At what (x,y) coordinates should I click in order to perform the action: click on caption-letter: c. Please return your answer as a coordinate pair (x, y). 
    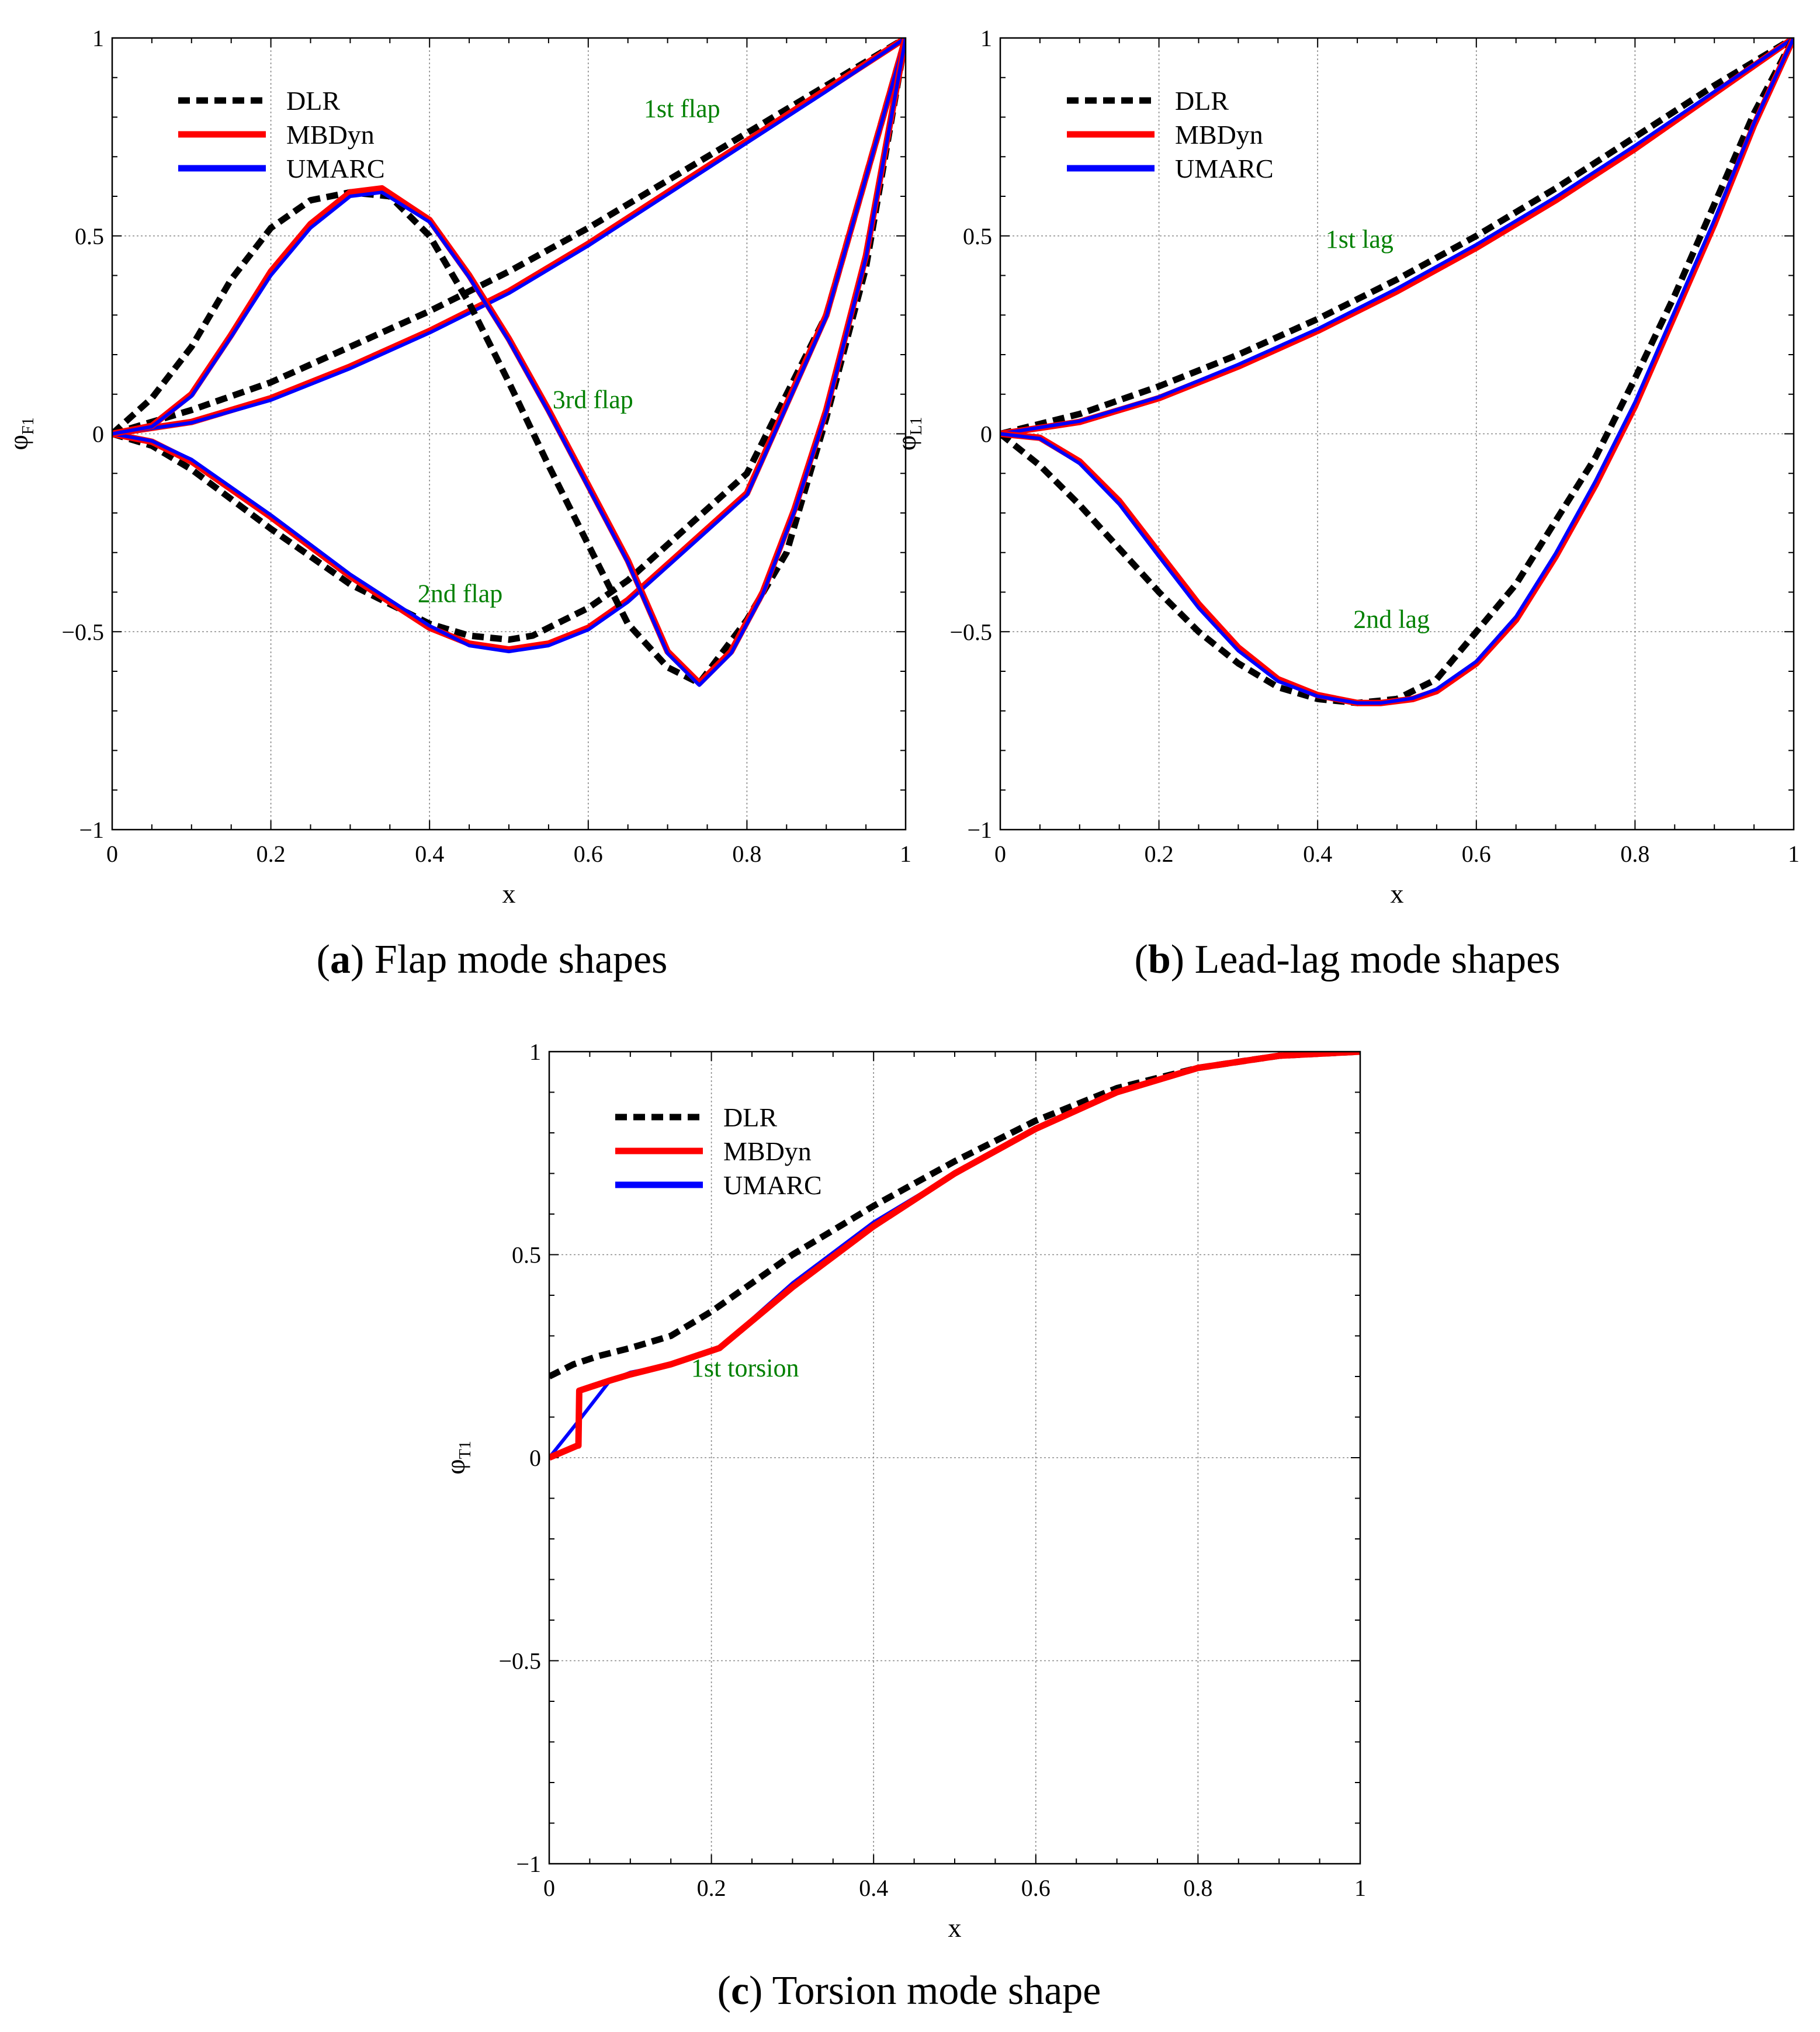
    Looking at the image, I should click on (740, 1991).